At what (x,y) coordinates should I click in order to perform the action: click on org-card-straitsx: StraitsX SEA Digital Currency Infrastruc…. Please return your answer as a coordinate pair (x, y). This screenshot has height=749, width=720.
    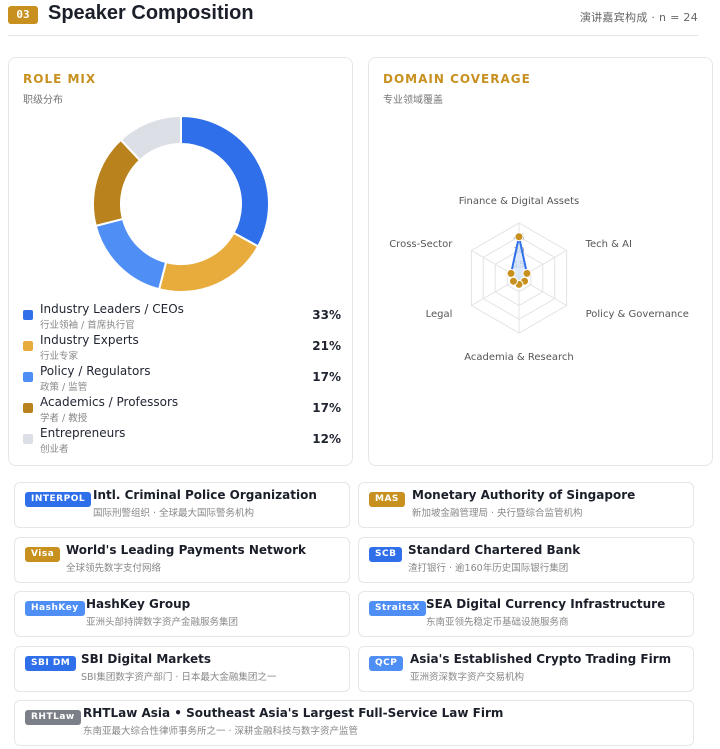
    Looking at the image, I should click on (526, 614).